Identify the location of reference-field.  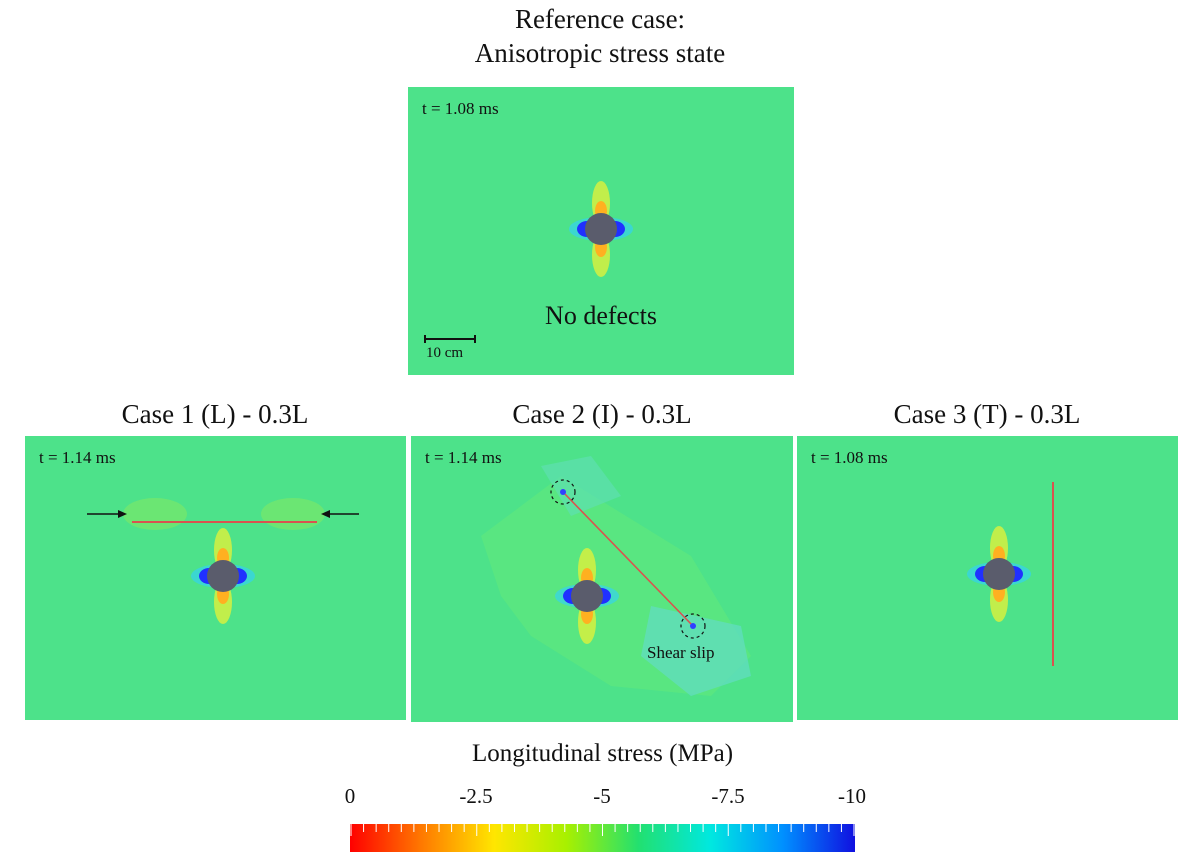
(601, 231).